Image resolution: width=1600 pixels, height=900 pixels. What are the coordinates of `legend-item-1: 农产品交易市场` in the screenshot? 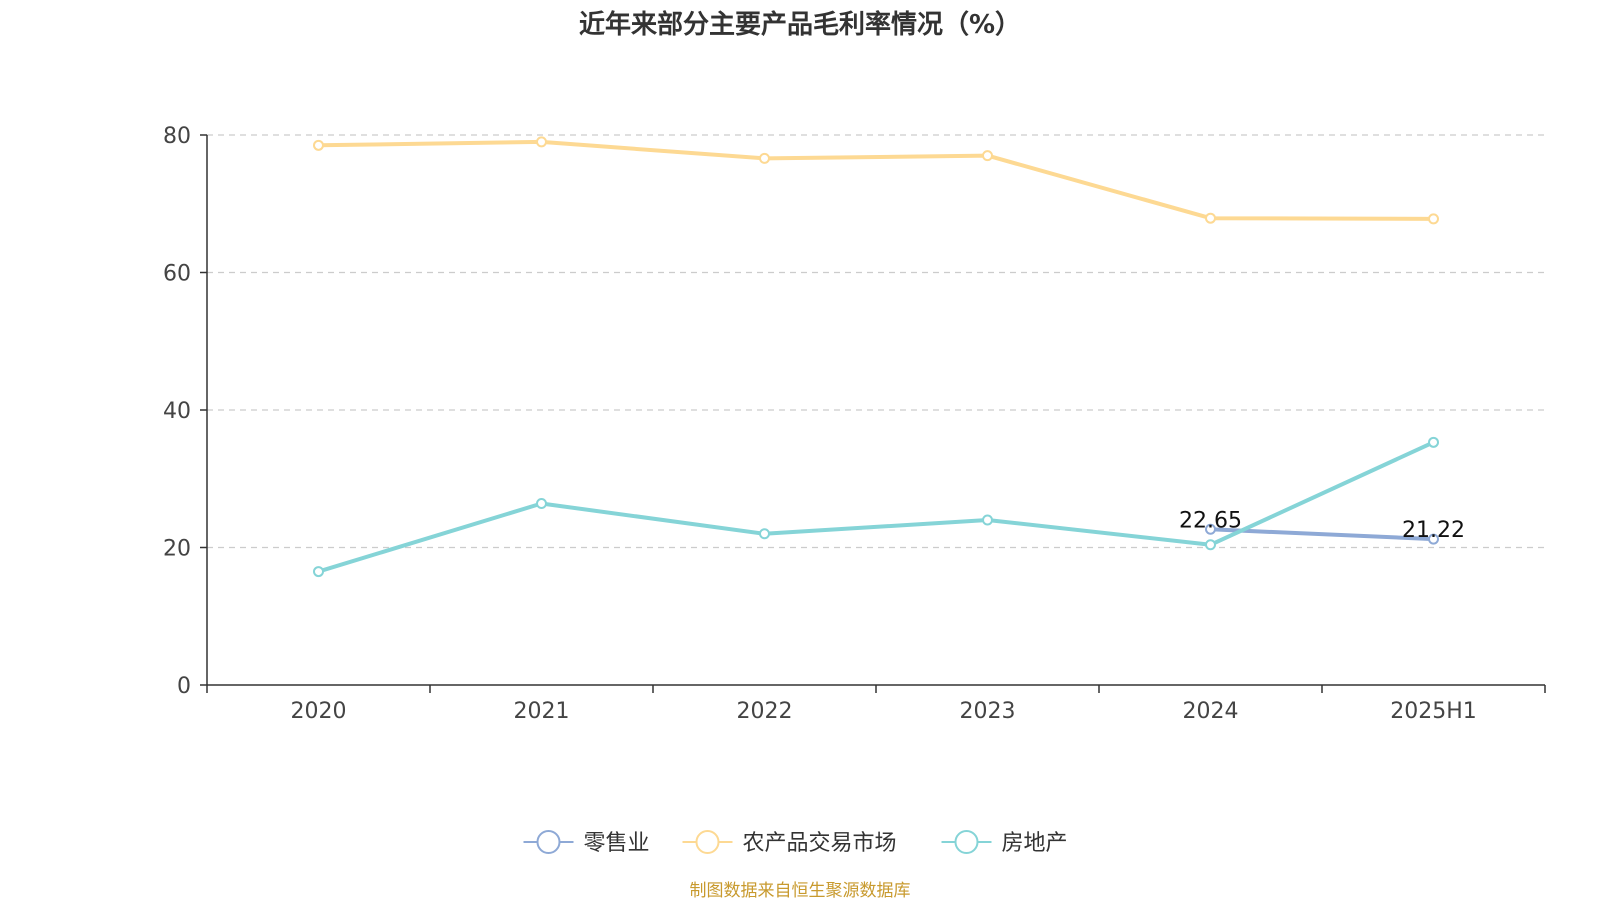 It's located at (789, 843).